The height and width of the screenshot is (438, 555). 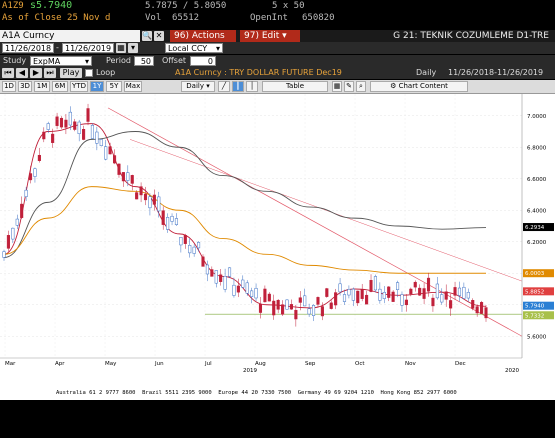 I want to click on calendar-icon: ▦, so click(x=121, y=48).